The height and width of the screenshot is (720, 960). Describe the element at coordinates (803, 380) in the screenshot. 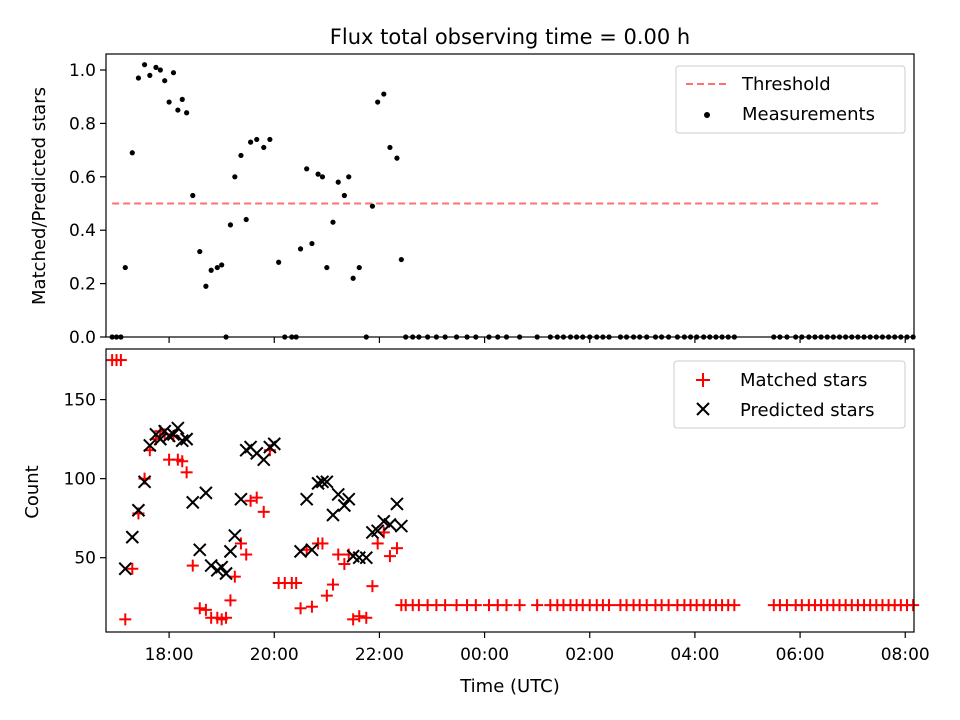

I see `legend-matched-label: Matched stars` at that location.